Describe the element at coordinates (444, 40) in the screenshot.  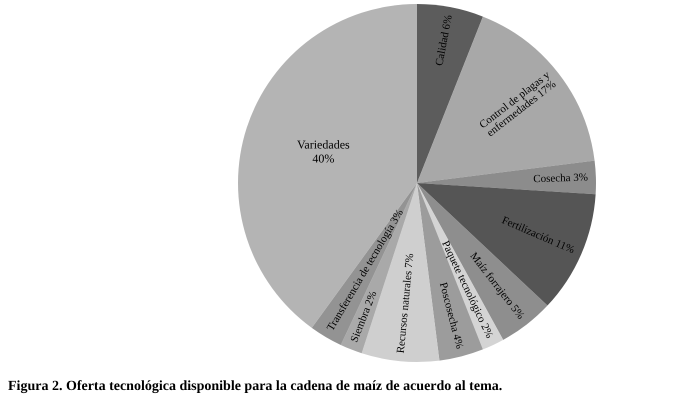
I see `slice-label: Calidad 6%` at that location.